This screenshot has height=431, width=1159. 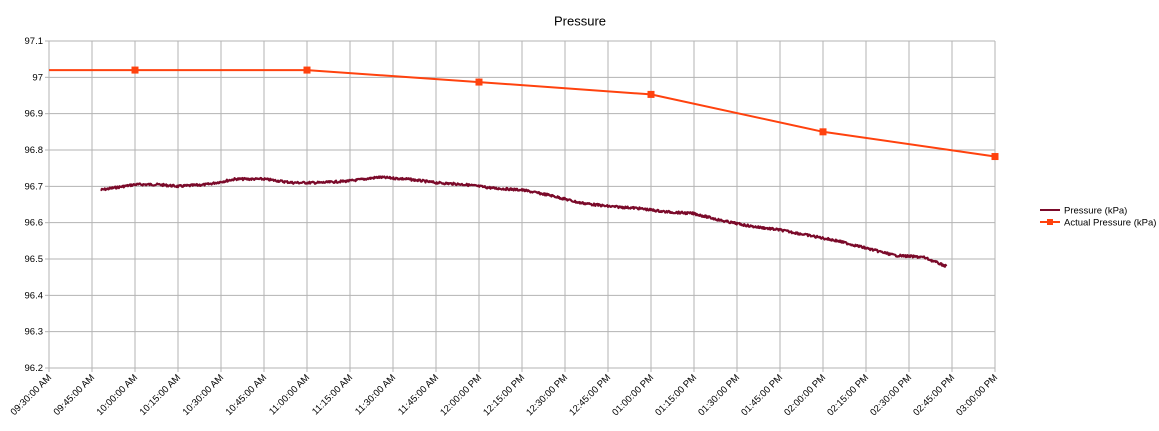 What do you see at coordinates (118, 395) in the screenshot?
I see `x-tick-label: 10:00:00 AM` at bounding box center [118, 395].